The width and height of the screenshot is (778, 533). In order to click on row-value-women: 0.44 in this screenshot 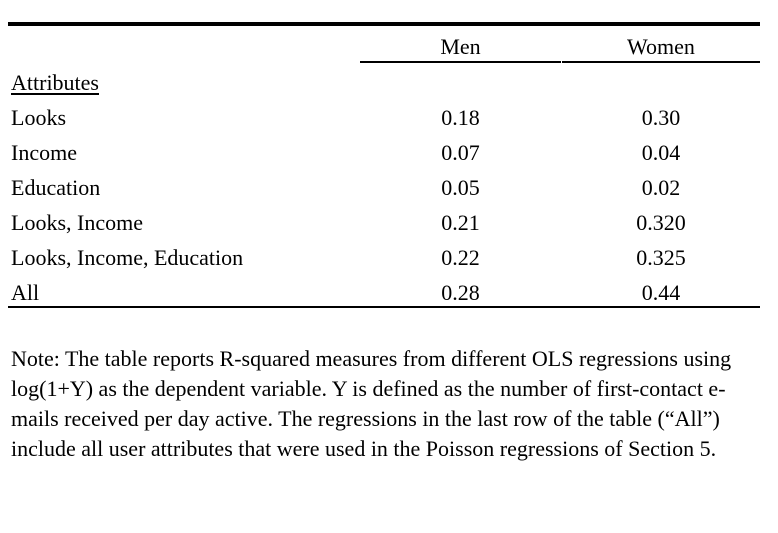, I will do `click(661, 292)`.